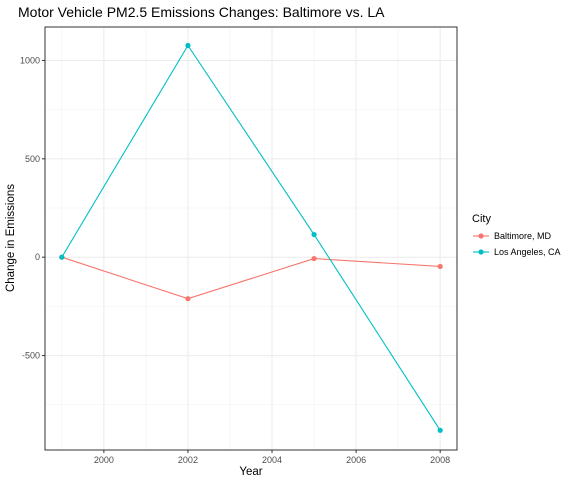  What do you see at coordinates (250, 472) in the screenshot?
I see `x-axis-title: Year` at bounding box center [250, 472].